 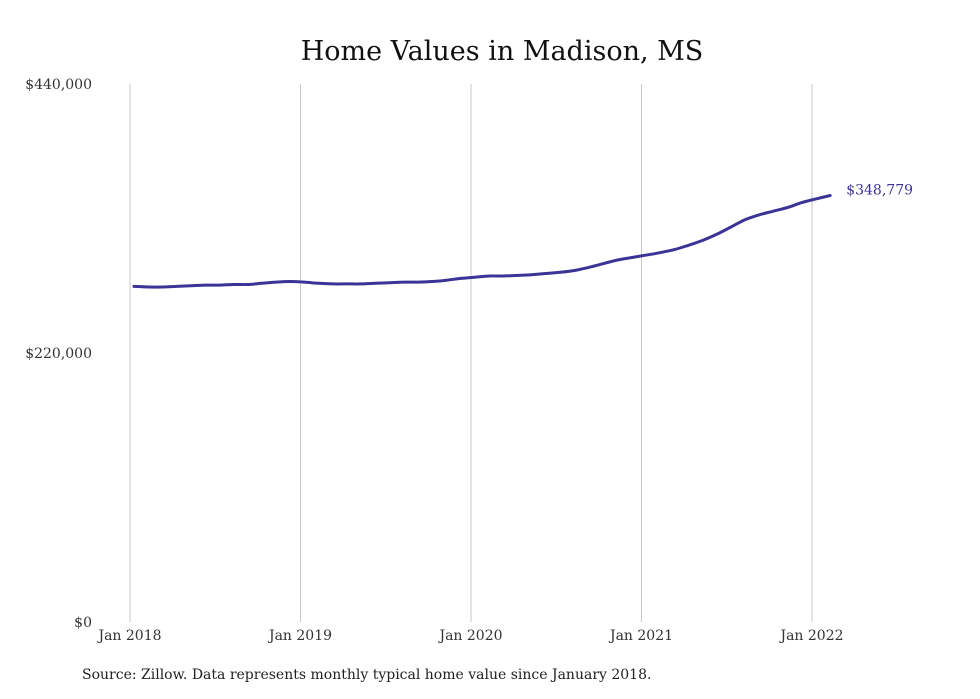 I want to click on x-tick-label: Jan 2019, so click(x=299, y=636).